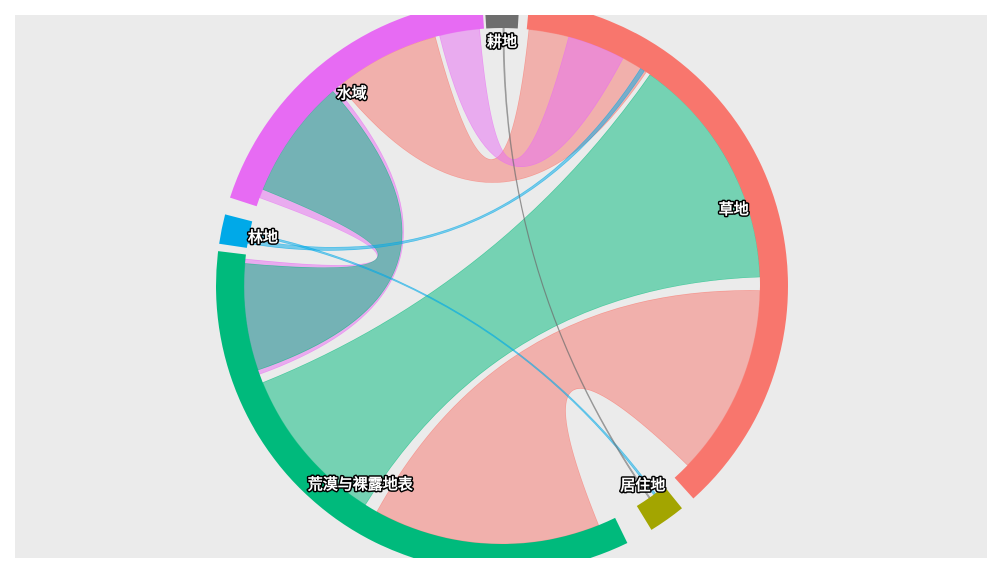 This screenshot has height=579, width=998. Describe the element at coordinates (352, 93) in the screenshot. I see `label-group-5: 水域` at that location.